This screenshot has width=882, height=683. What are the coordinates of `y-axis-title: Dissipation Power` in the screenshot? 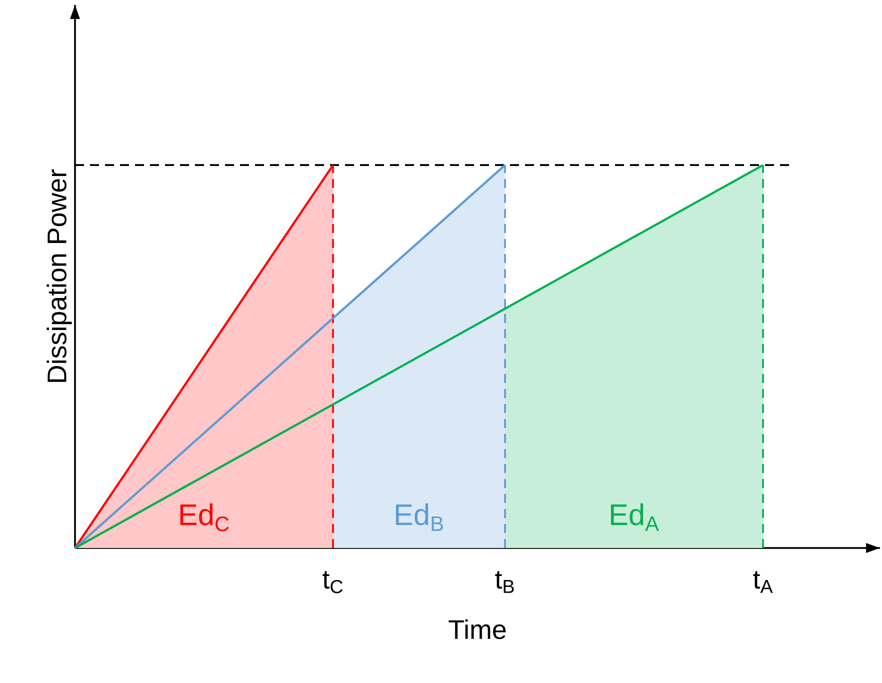 It's located at (59, 275).